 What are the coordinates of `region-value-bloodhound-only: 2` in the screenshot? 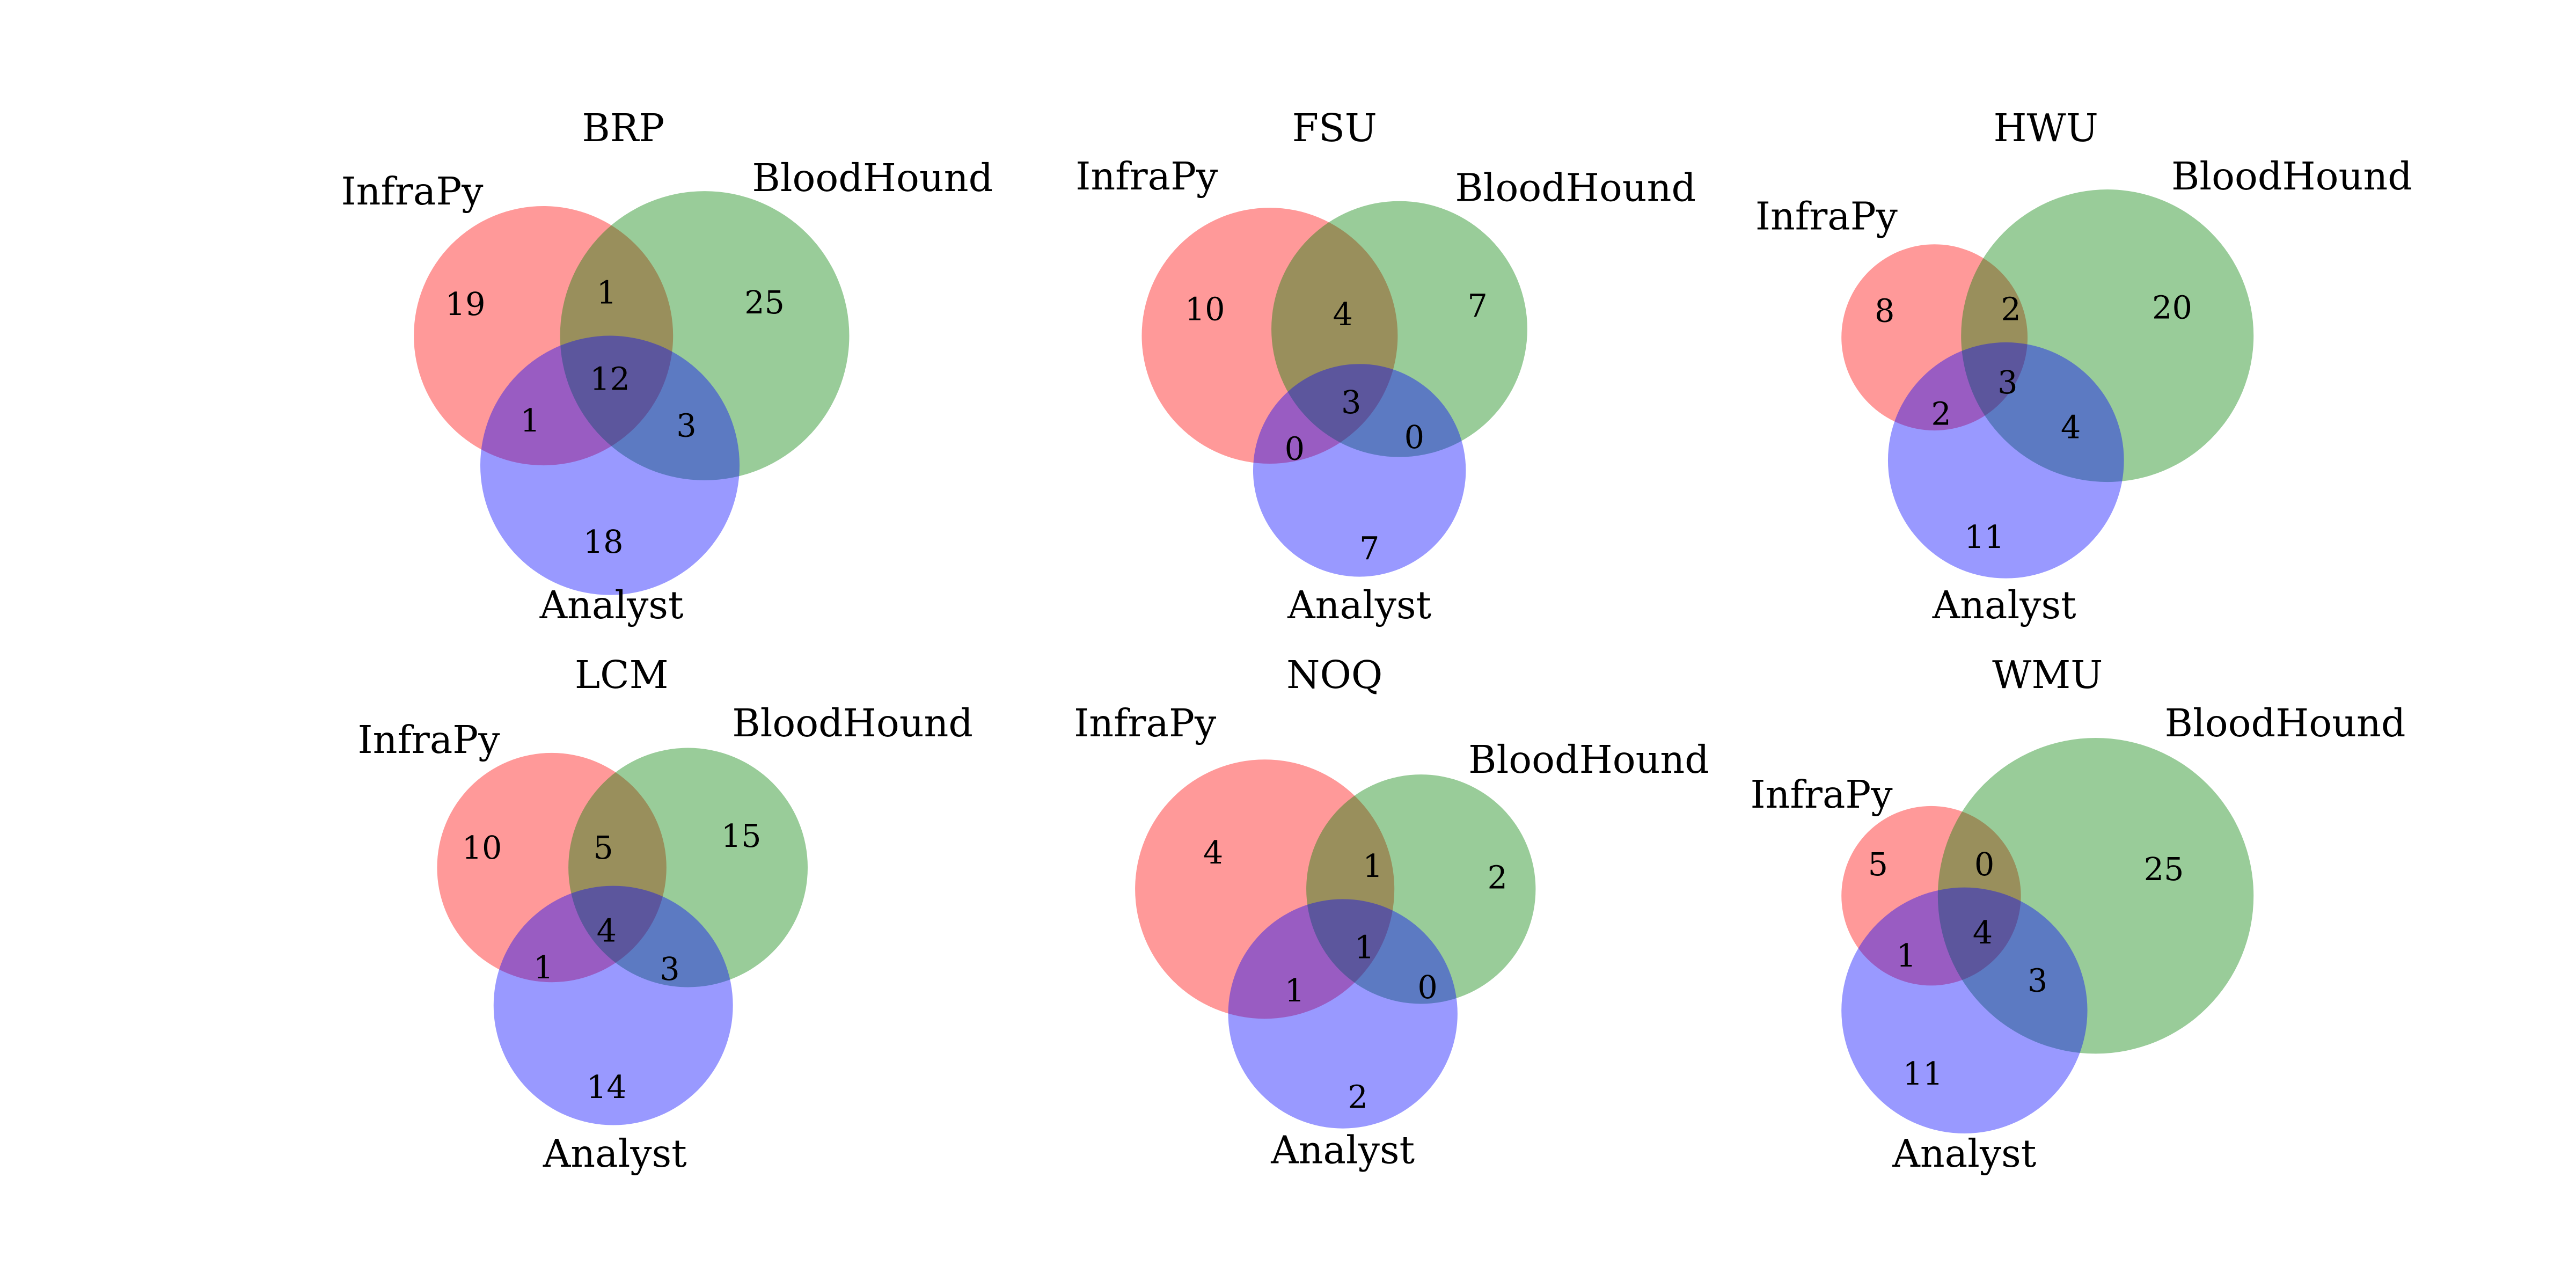 It's located at (1497, 877).